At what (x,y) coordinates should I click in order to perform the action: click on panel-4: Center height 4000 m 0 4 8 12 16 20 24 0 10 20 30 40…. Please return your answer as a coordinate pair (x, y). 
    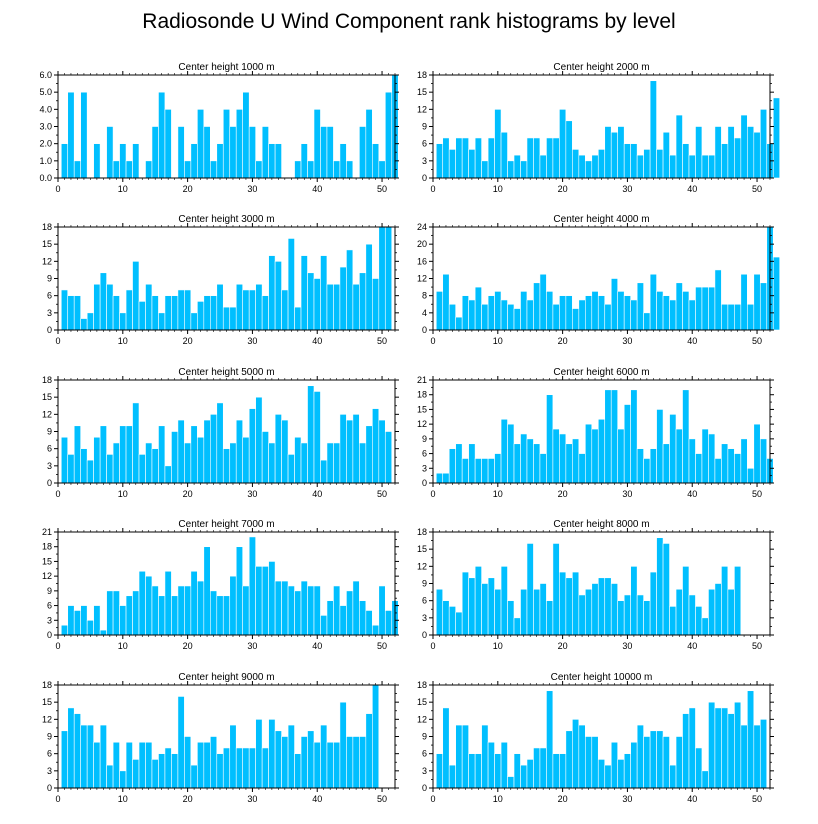
    Looking at the image, I should click on (599, 280).